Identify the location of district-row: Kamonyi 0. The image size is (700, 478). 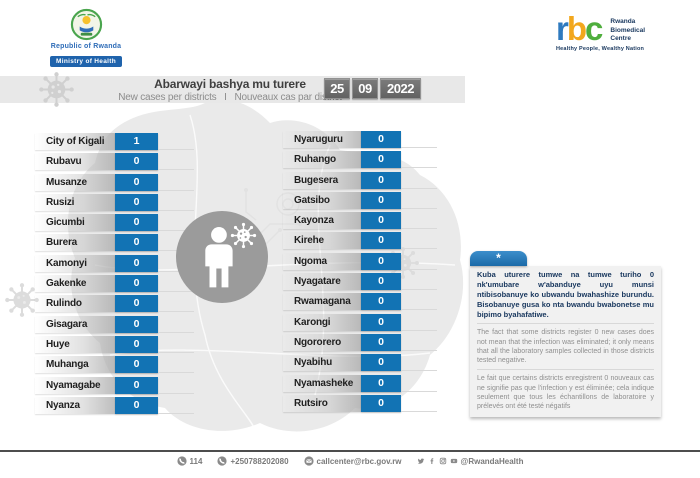
(114, 263).